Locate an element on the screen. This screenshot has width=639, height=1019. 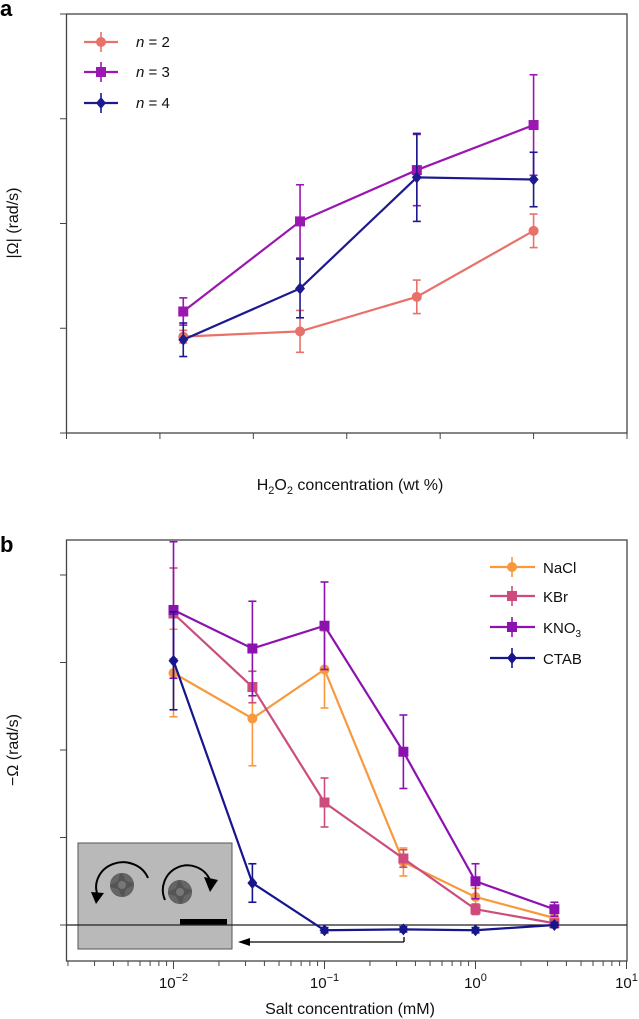
legend-label-0: n = 2 is located at coordinates (153, 42).